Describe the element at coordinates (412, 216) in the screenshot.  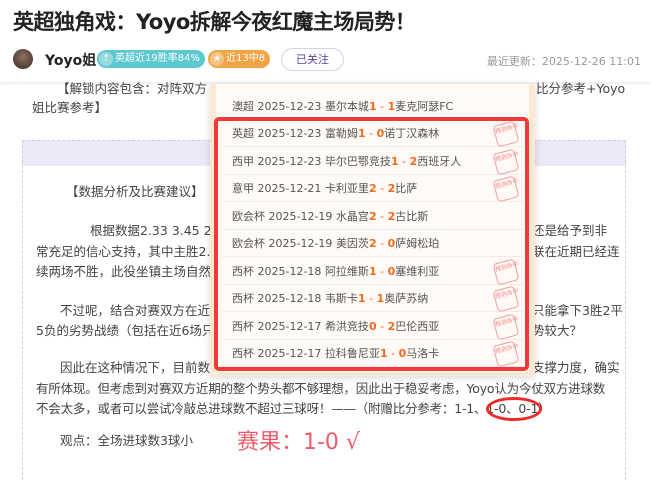
I see `away-team: 古比斯` at that location.